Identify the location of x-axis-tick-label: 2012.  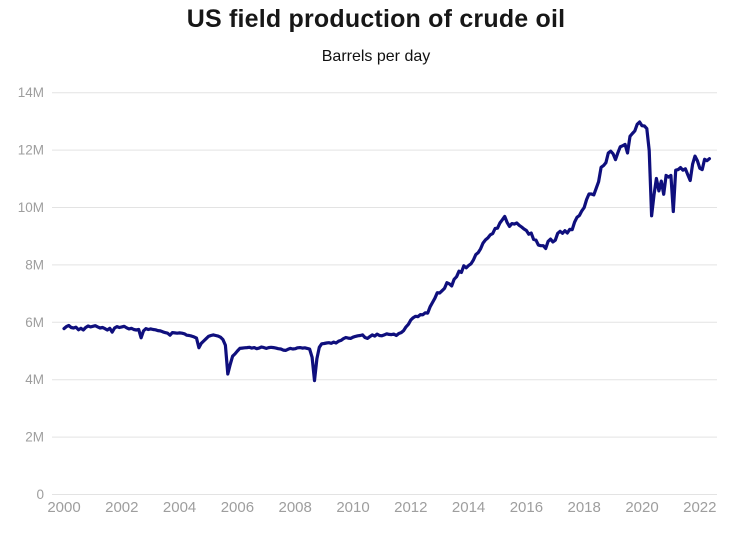
(410, 507).